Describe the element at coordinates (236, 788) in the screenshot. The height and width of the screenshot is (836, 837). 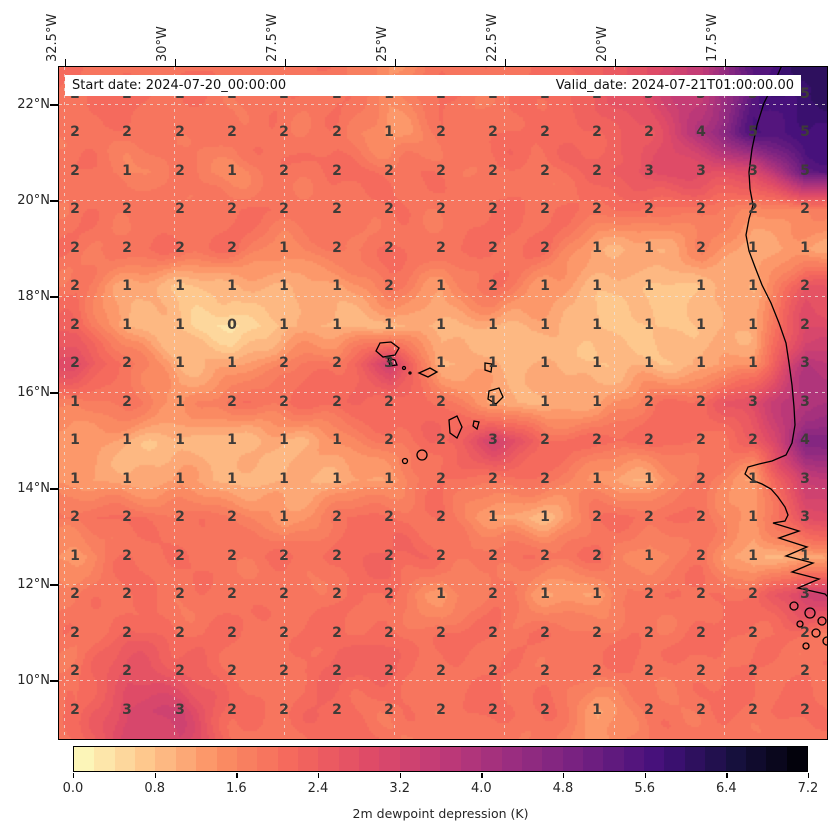
I see `colorbar-tick-label: 1.6` at that location.